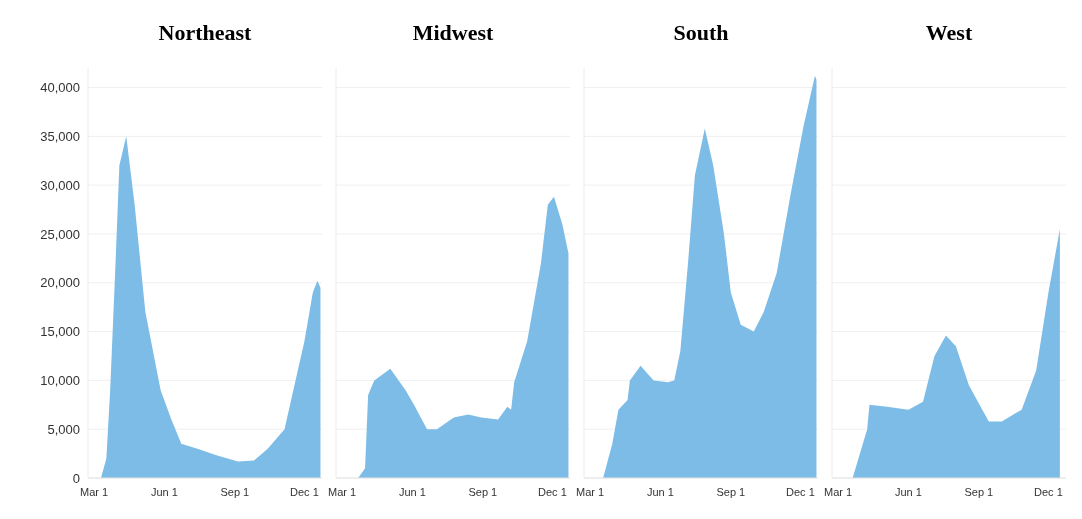  I want to click on y-tick-label: 15,000, so click(60, 332).